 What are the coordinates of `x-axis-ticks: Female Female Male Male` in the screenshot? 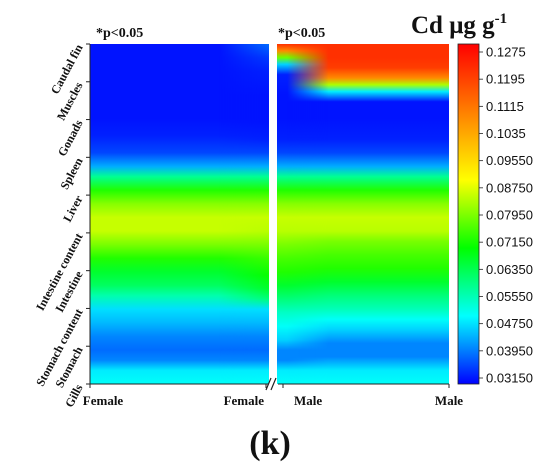 It's located at (273, 396).